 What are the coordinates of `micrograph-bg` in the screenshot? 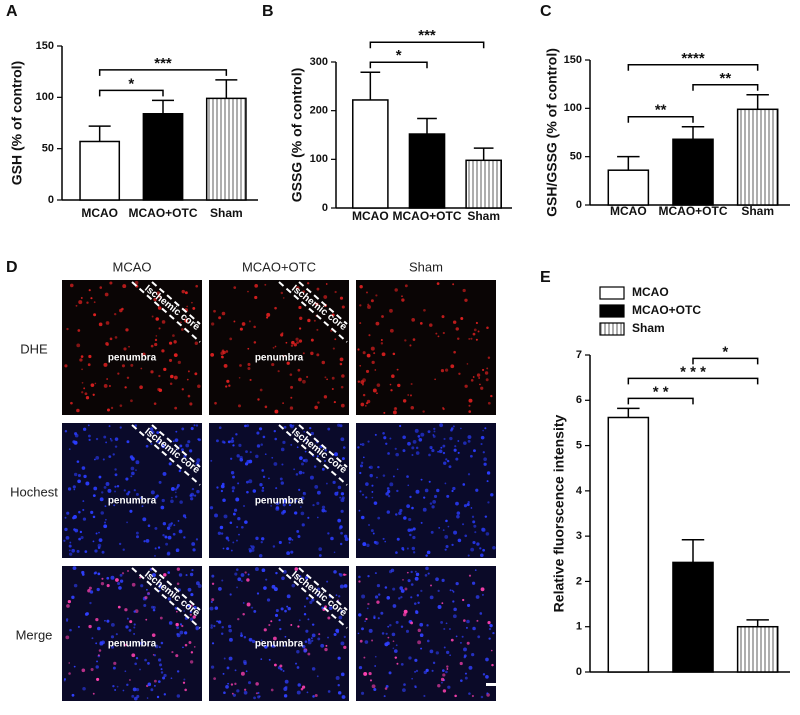 It's located at (132, 490).